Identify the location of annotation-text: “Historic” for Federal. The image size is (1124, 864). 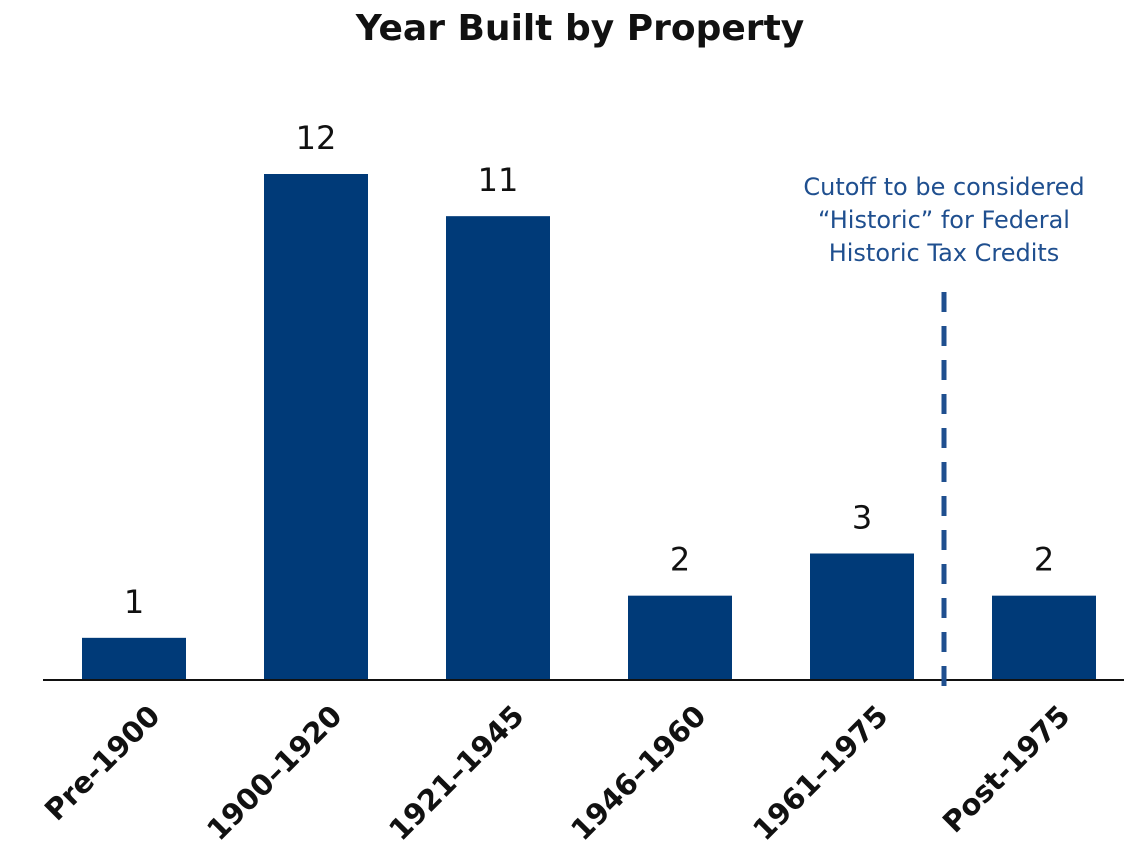
(944, 220).